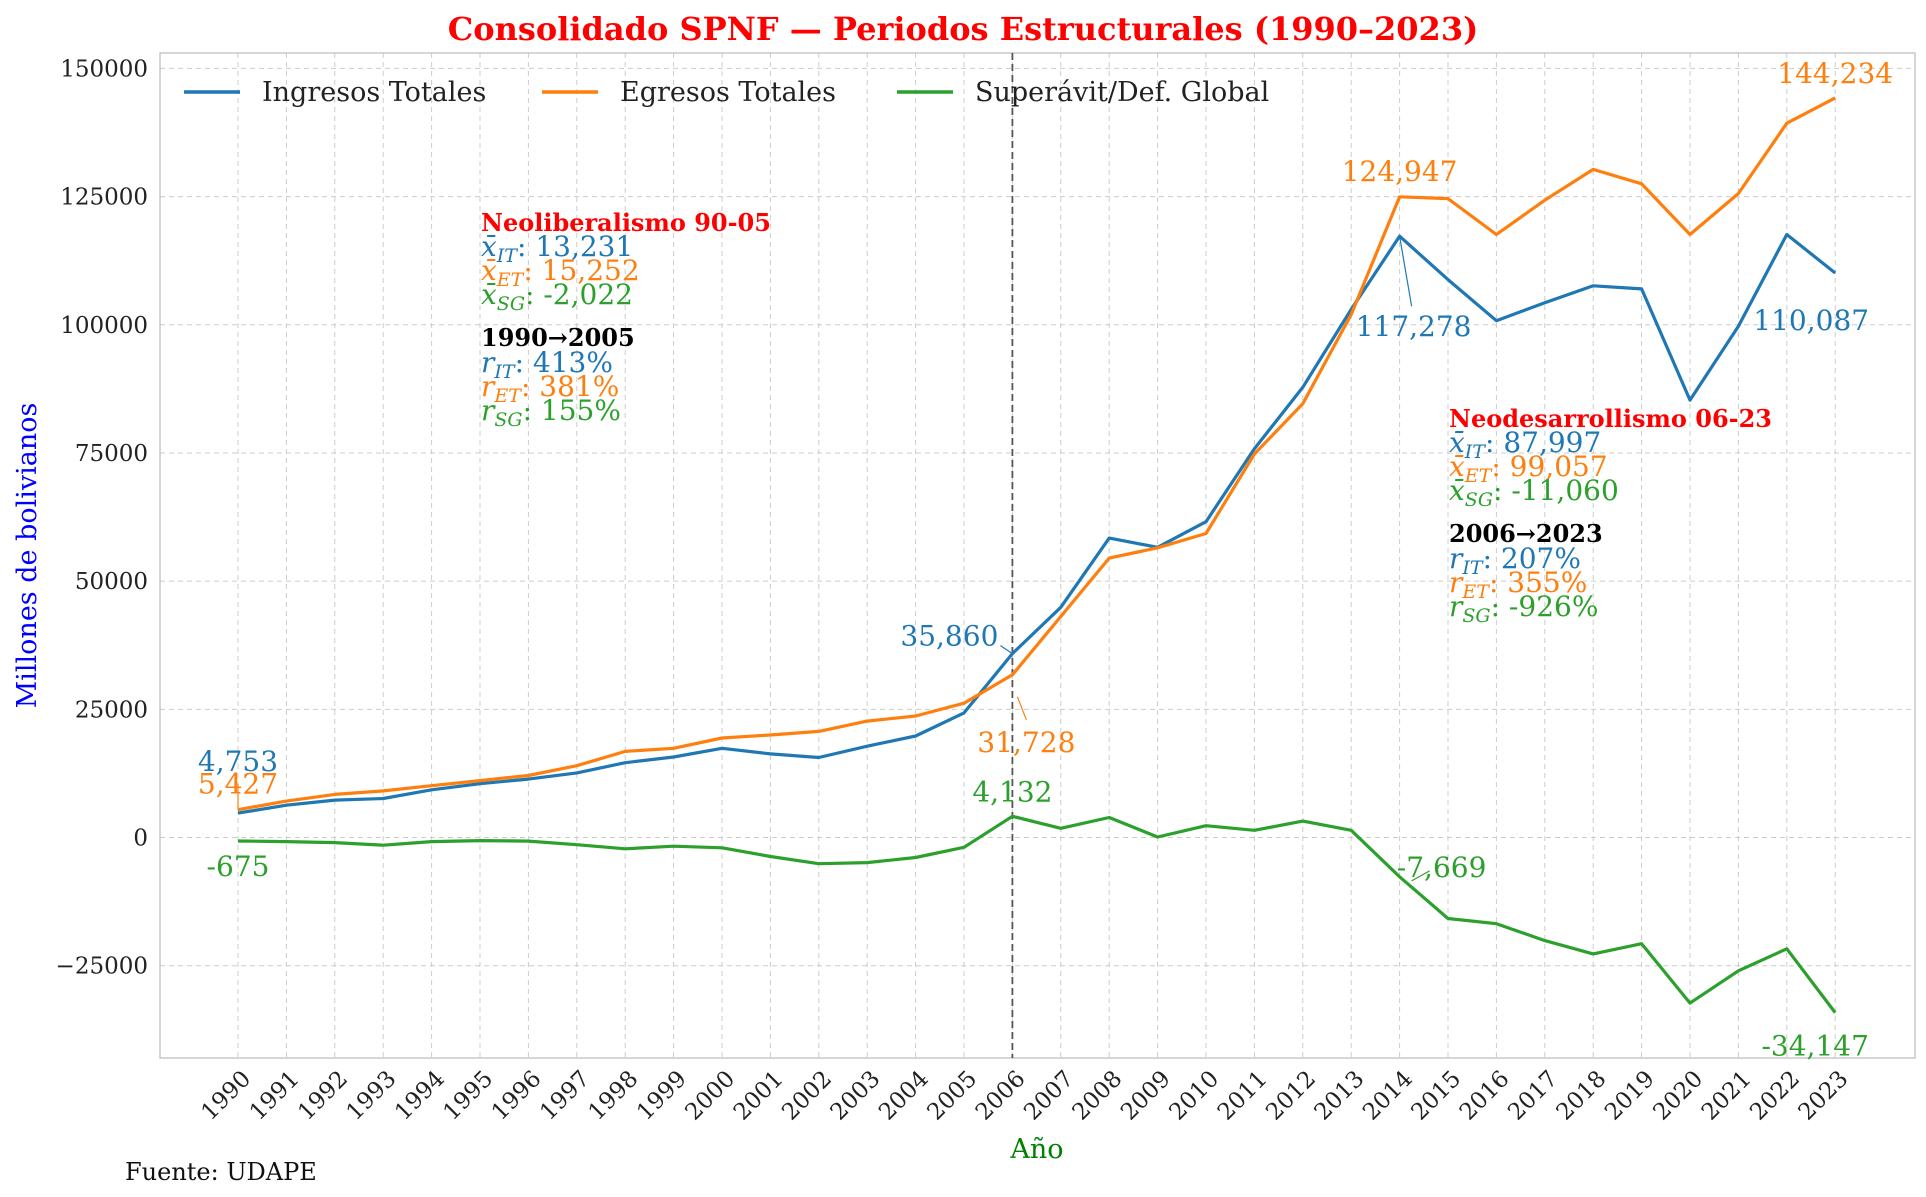  What do you see at coordinates (104, 326) in the screenshot?
I see `y-tick-label: 100000` at bounding box center [104, 326].